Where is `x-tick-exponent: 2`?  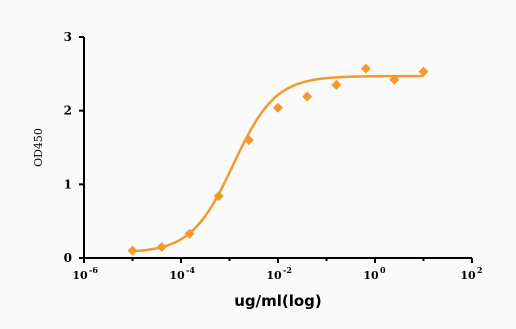 x-tick-exponent: 2 is located at coordinates (480, 270).